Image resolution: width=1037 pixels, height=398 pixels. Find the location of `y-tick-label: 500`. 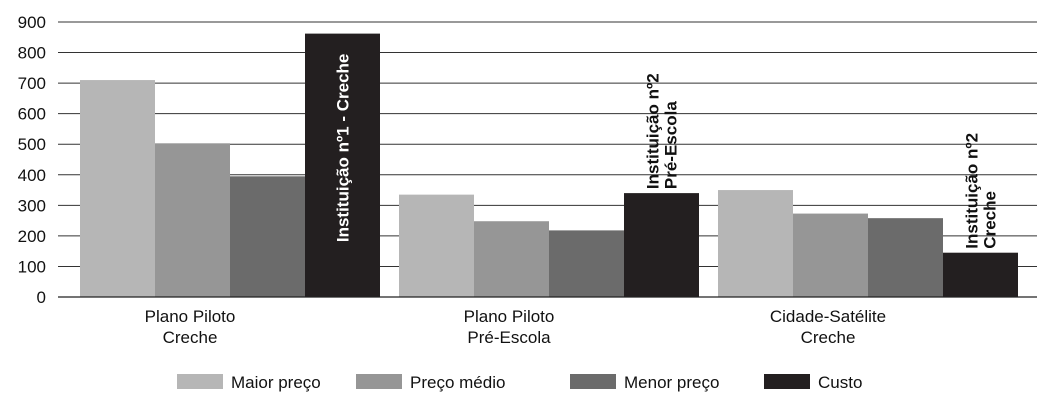

y-tick-label: 500 is located at coordinates (32, 144).